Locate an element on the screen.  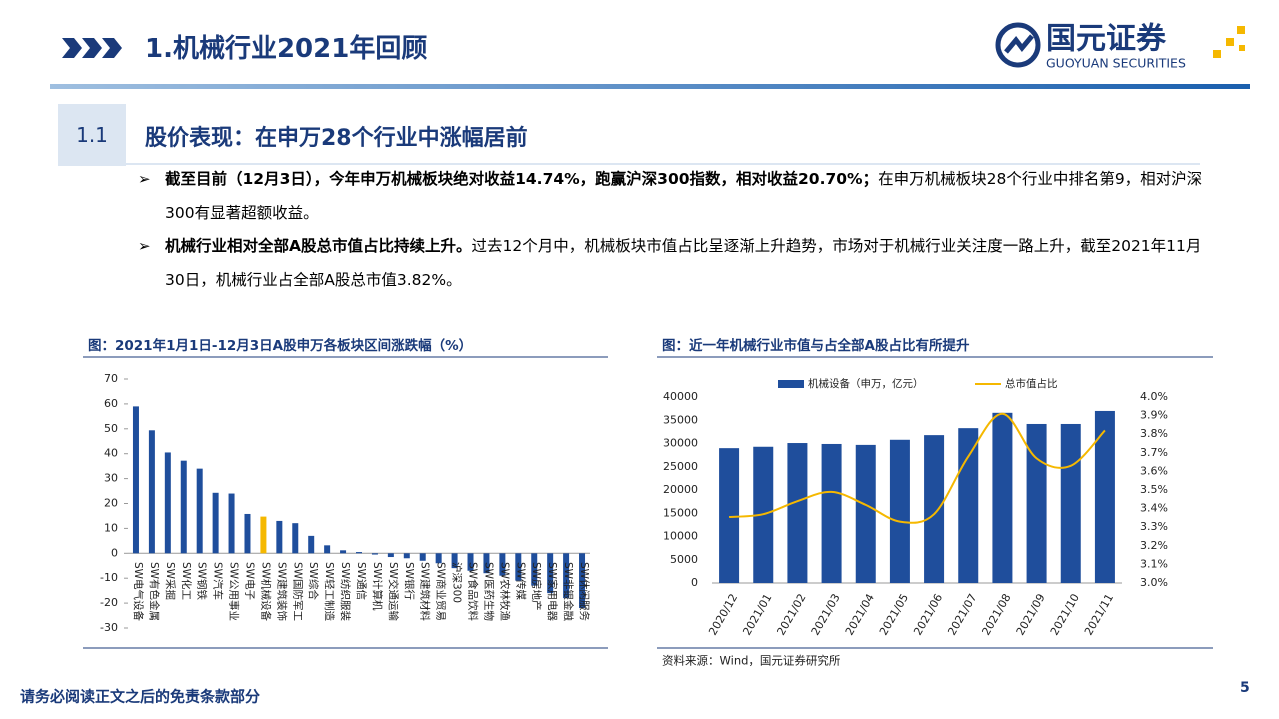
x-tick-label: SW非银金融 is located at coordinates (568, 592).